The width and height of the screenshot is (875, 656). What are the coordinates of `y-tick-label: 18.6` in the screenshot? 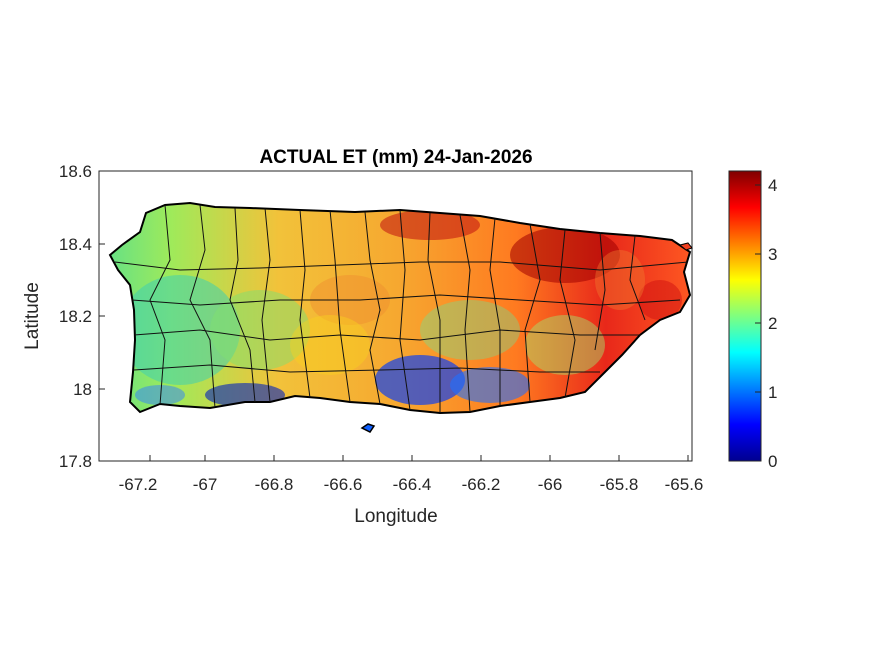 It's located at (75, 171).